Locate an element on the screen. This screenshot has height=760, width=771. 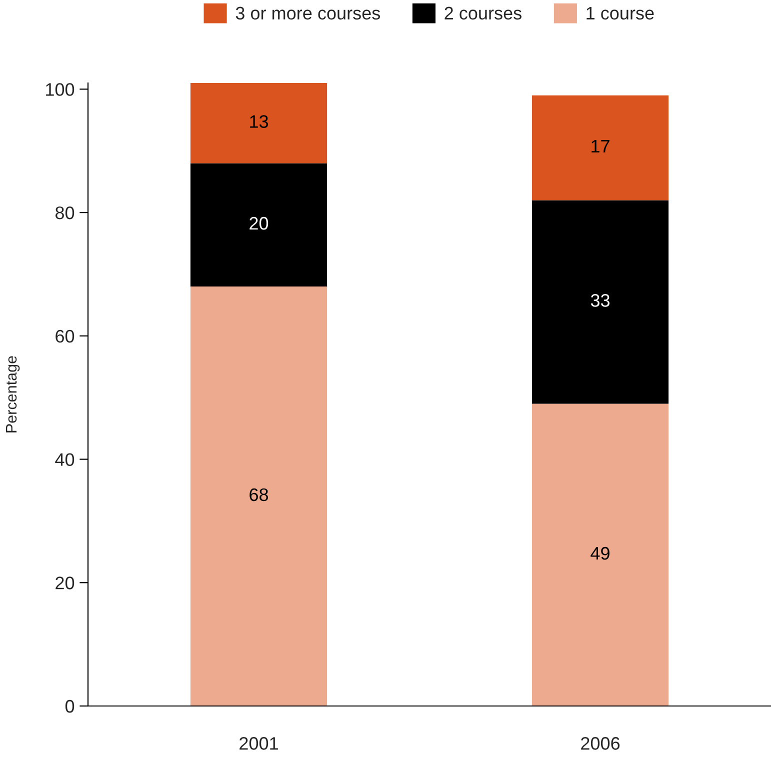
y-axis-title: Percentage is located at coordinates (13, 394).